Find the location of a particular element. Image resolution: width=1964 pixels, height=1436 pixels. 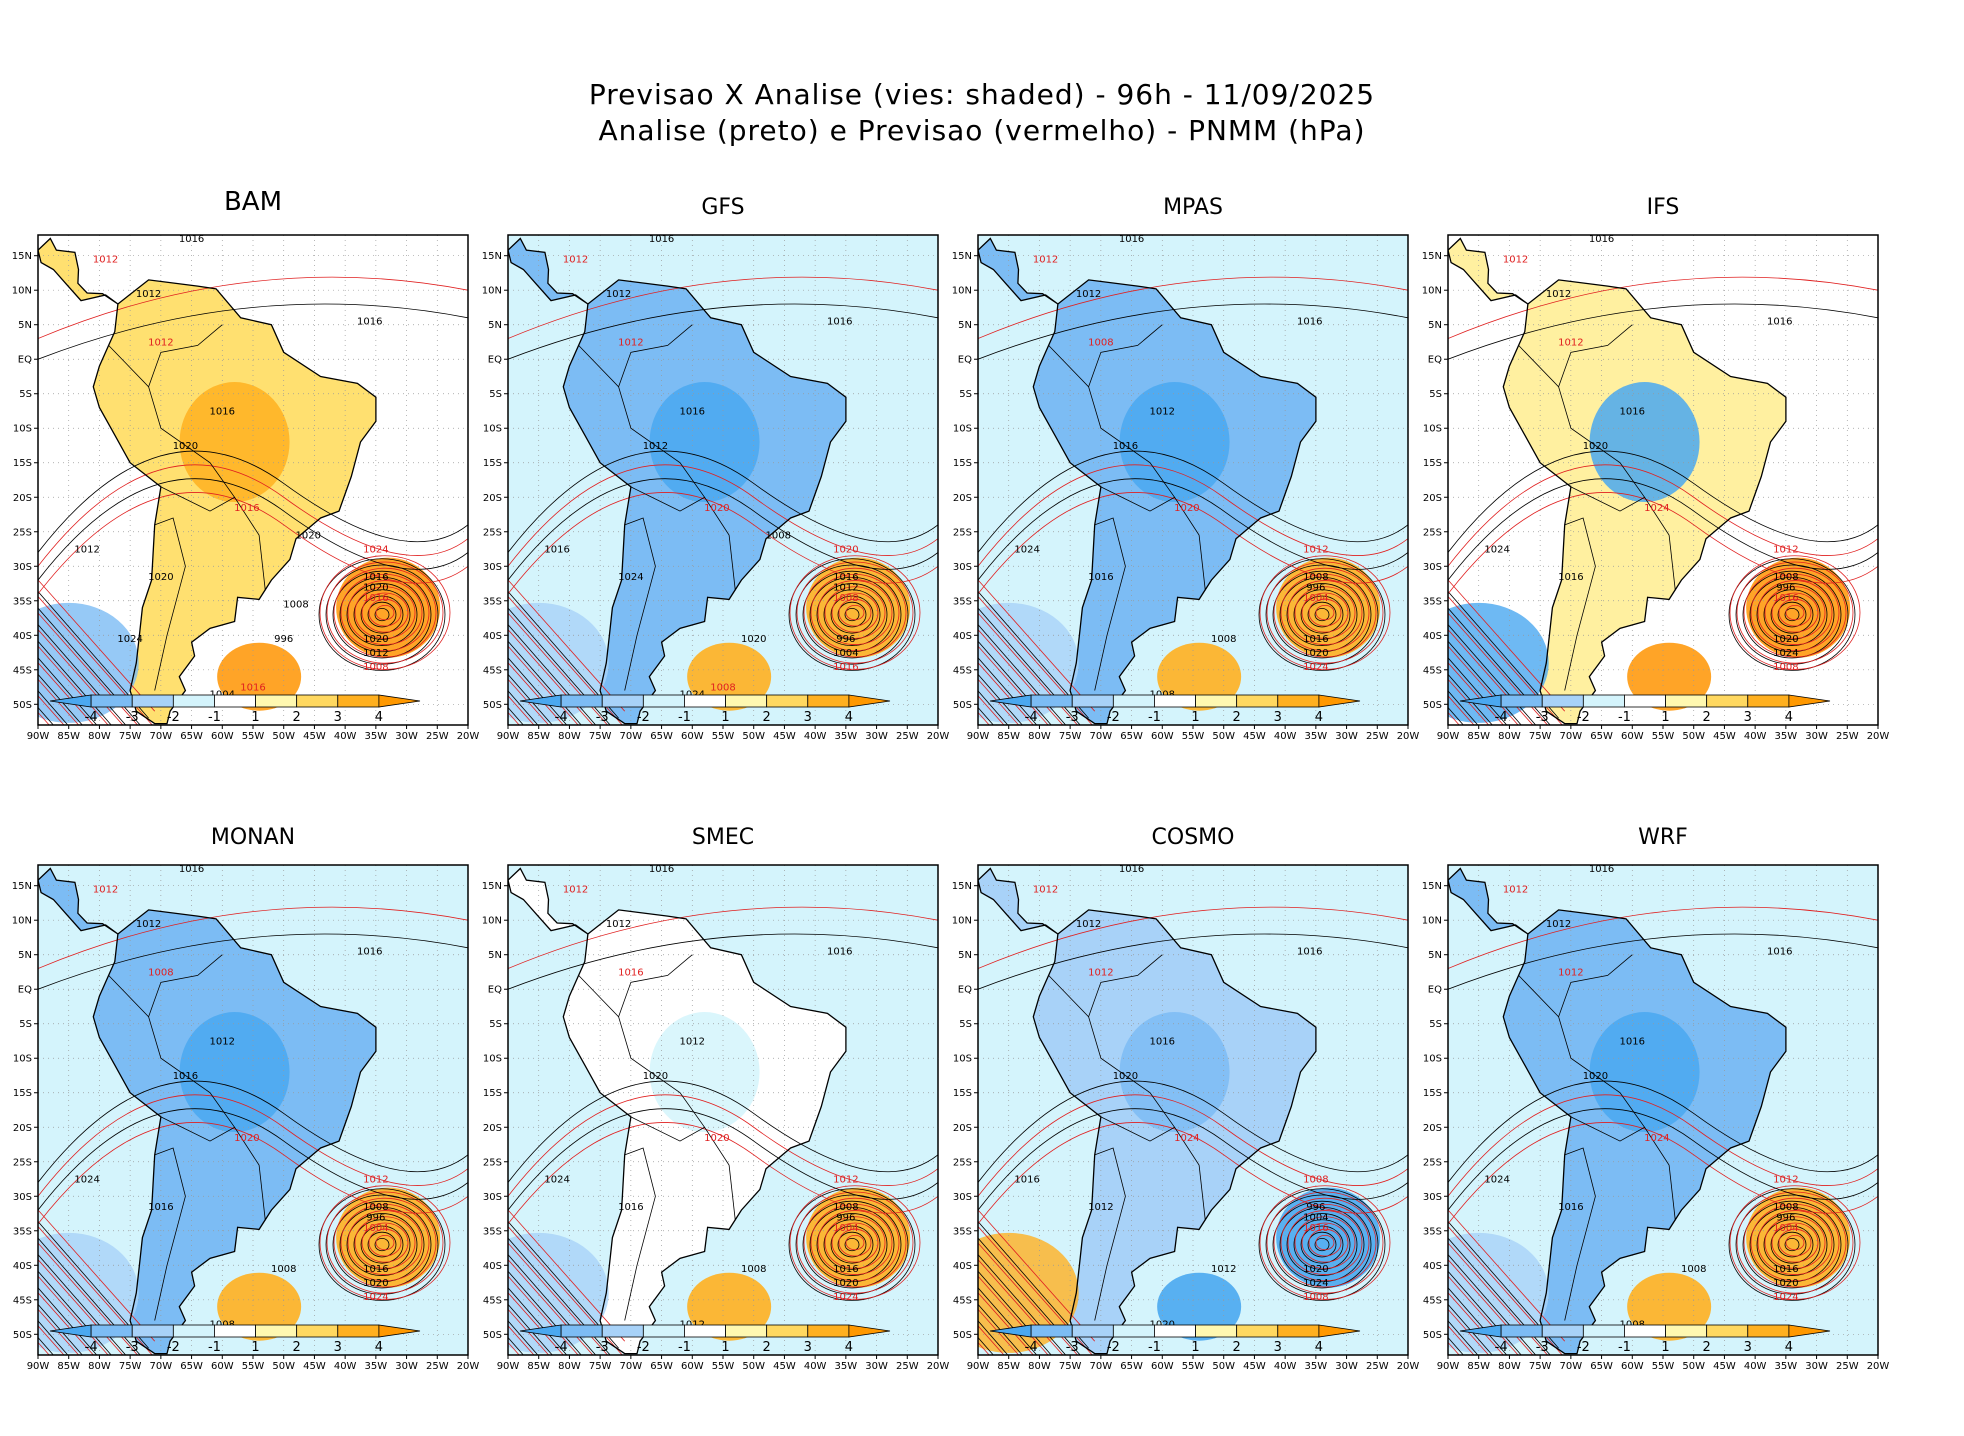

colorbar-label: 2 is located at coordinates (767, 1347).